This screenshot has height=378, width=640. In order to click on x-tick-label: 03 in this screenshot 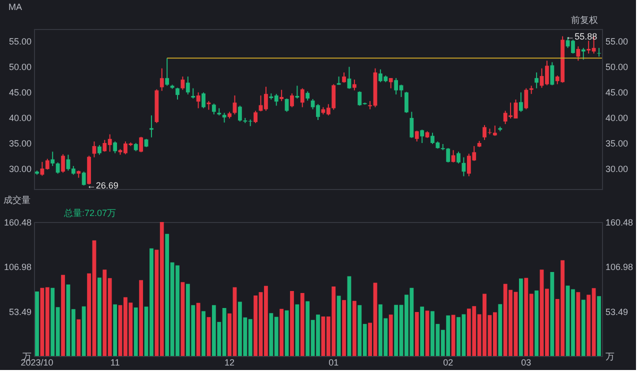, I will do `click(526, 363)`.